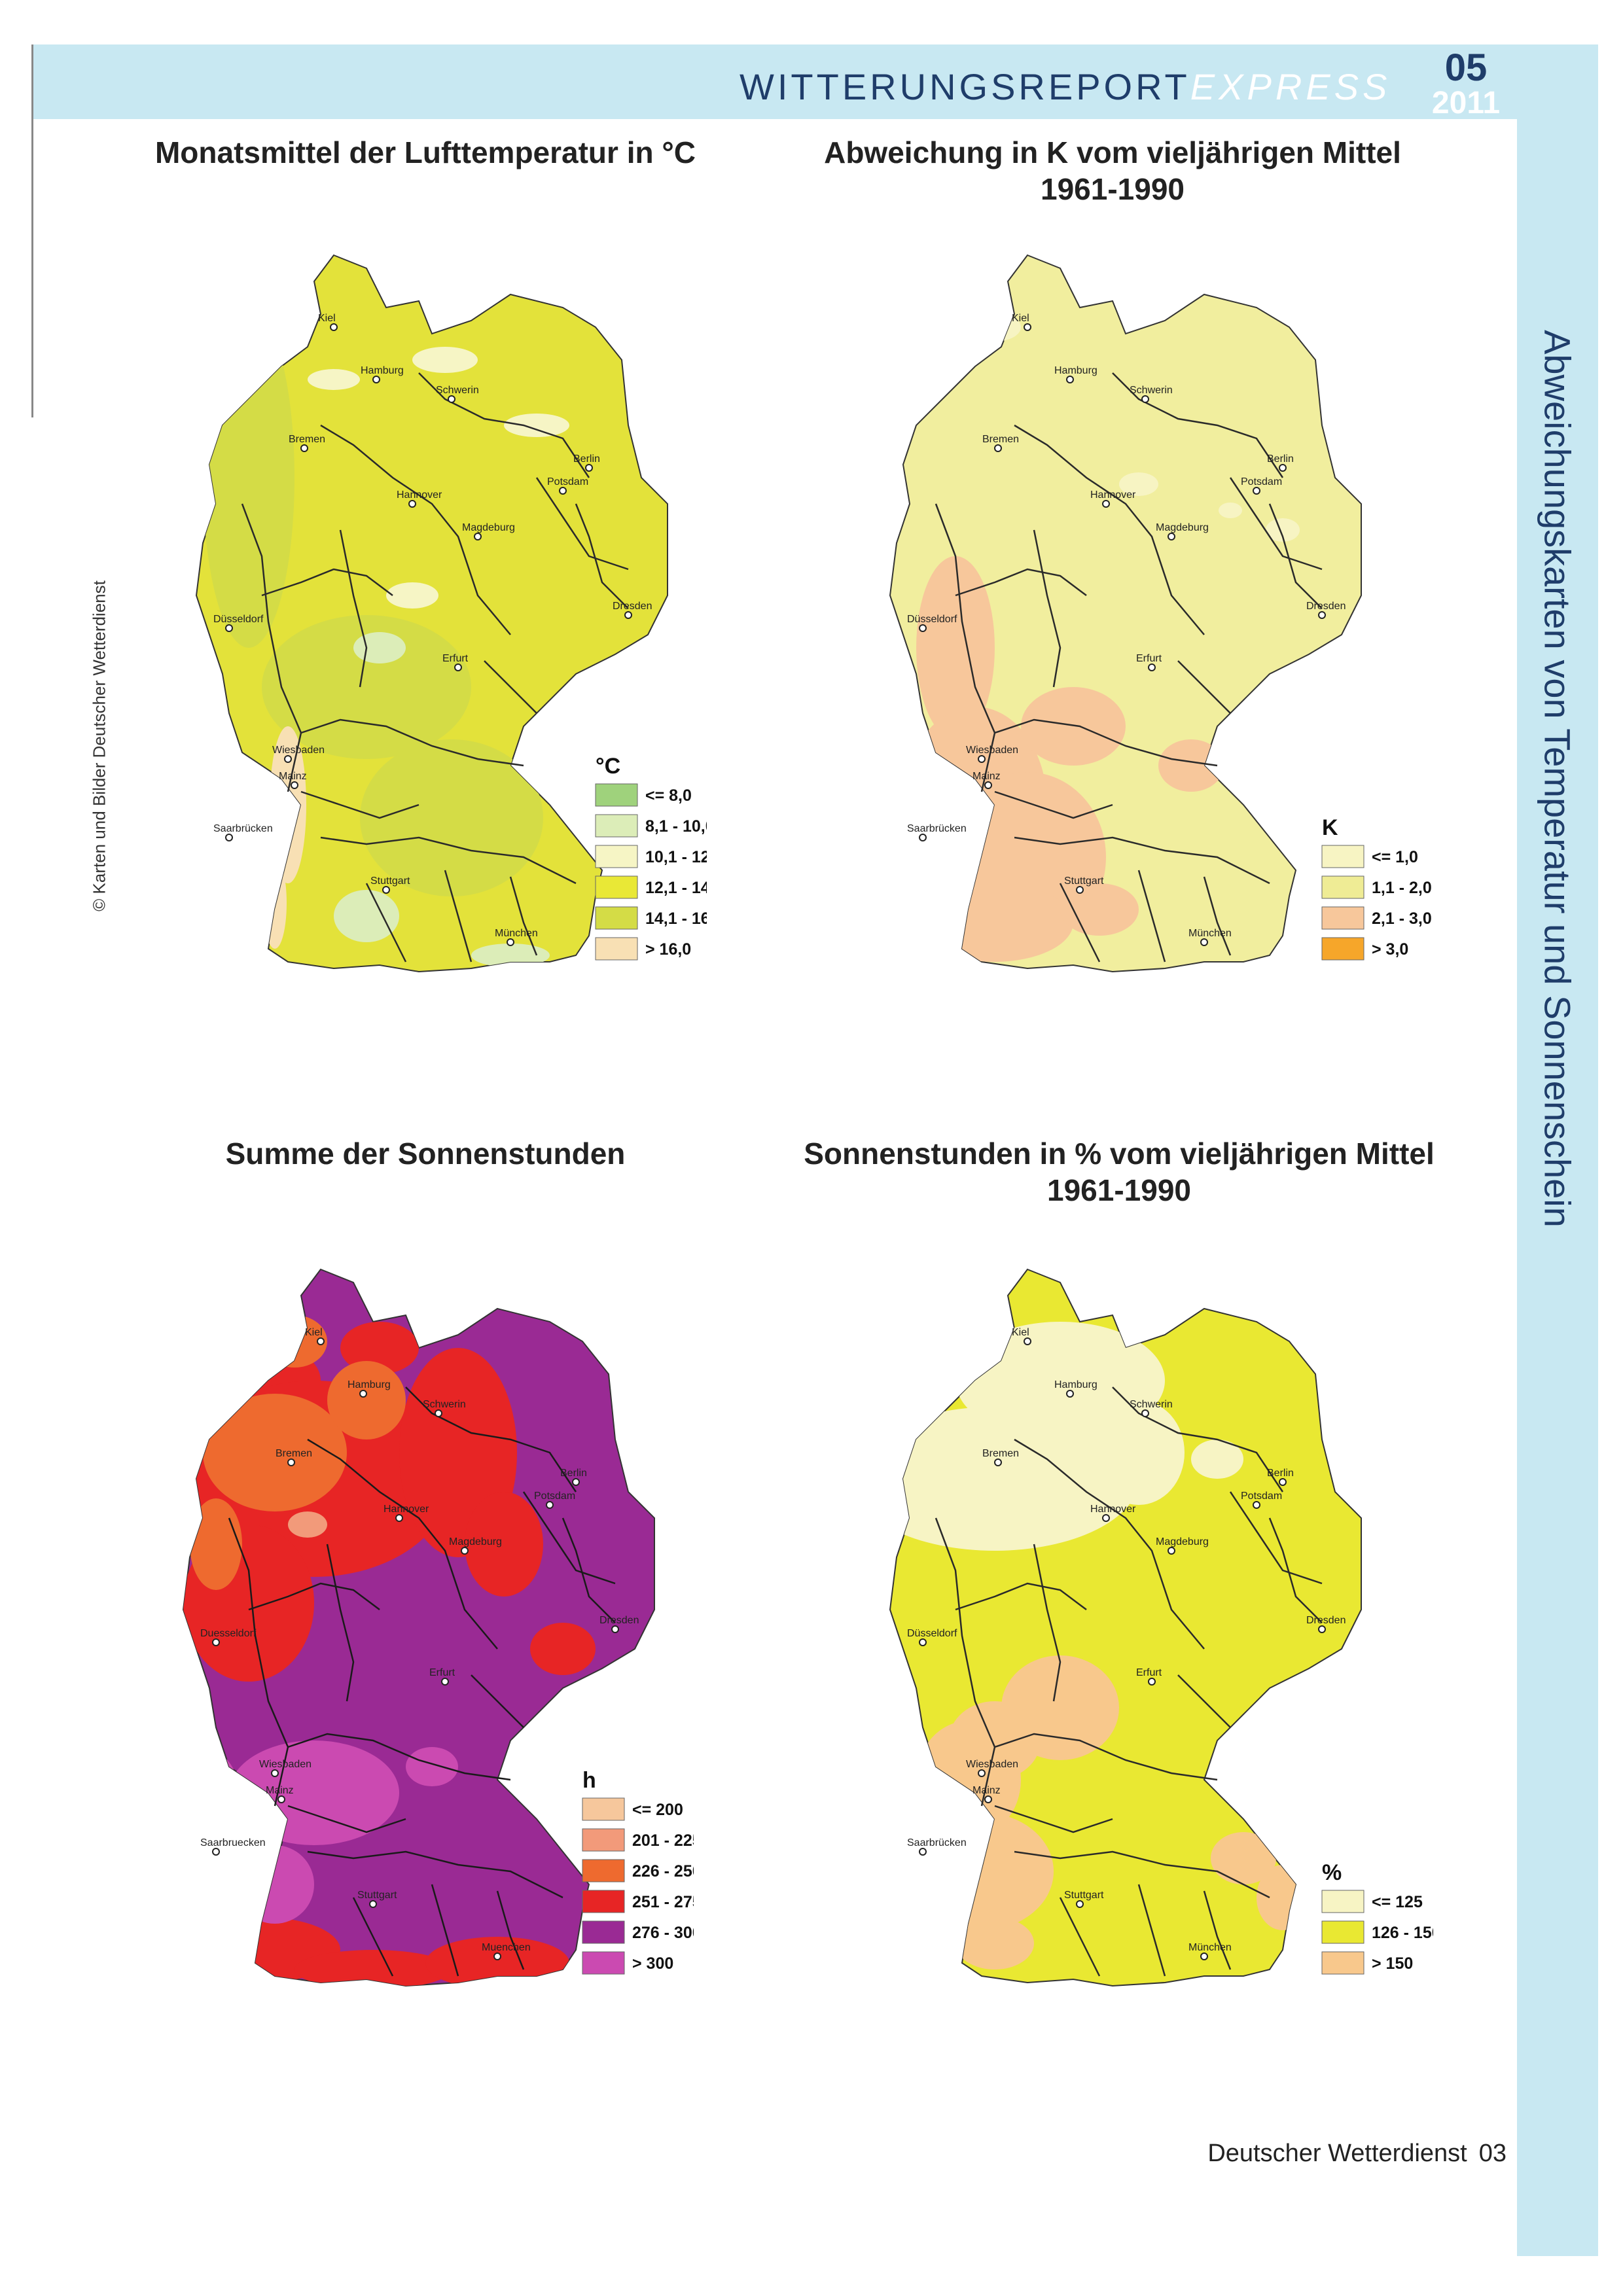 Image resolution: width=1623 pixels, height=2296 pixels. Describe the element at coordinates (937, 828) in the screenshot. I see `city-label: Saarbrücken` at that location.